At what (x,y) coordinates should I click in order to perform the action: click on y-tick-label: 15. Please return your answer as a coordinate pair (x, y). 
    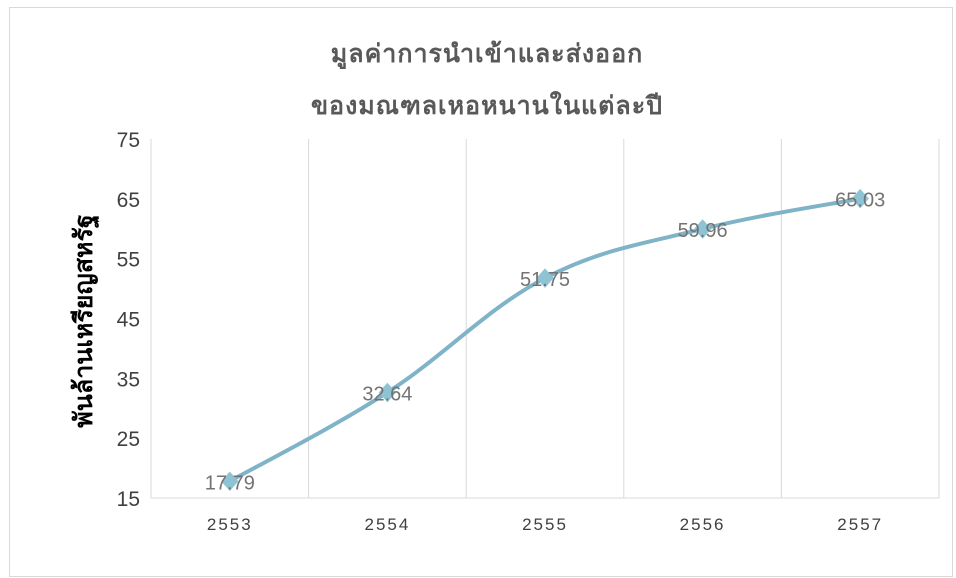
    Looking at the image, I should click on (128, 499).